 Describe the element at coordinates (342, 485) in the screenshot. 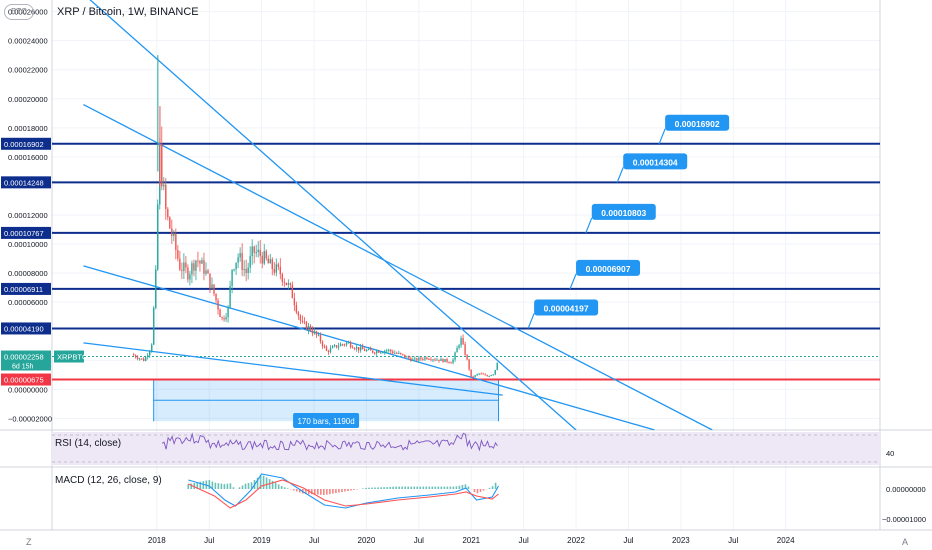

I see `macd-histogram` at that location.